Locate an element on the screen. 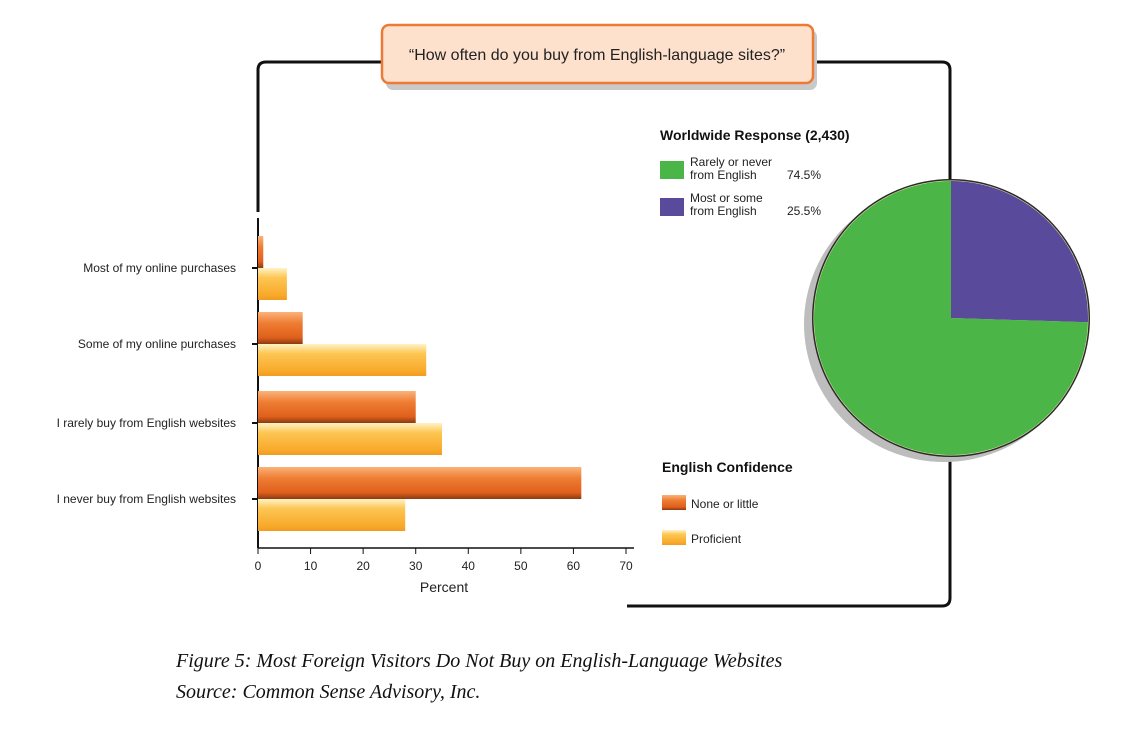  figure-source: Source: Common Sense Advisory, Inc. is located at coordinates (328, 692).